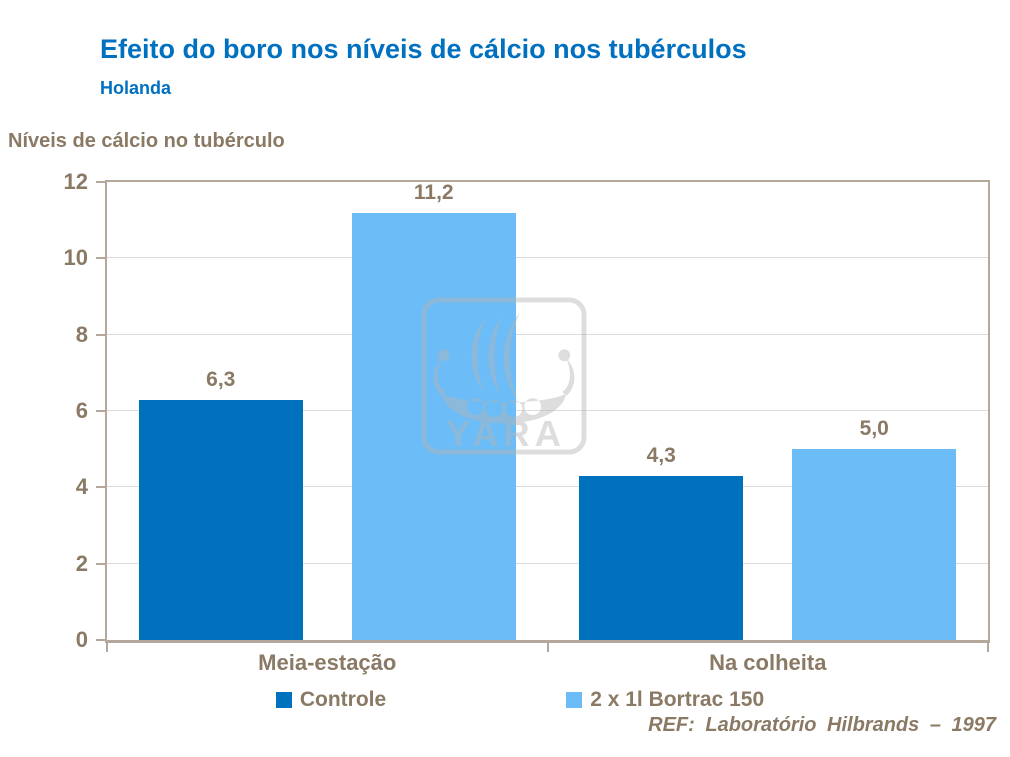 The width and height of the screenshot is (1010, 757). What do you see at coordinates (75, 181) in the screenshot?
I see `y-tick-label: 12` at bounding box center [75, 181].